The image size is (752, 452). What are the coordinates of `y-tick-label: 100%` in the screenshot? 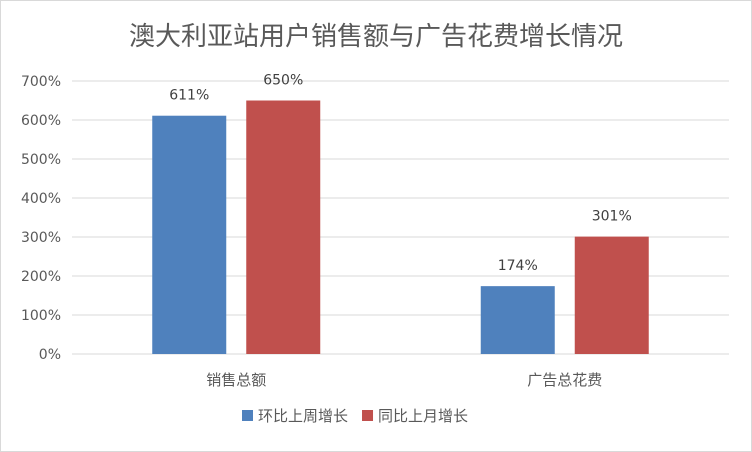 It's located at (41, 316).